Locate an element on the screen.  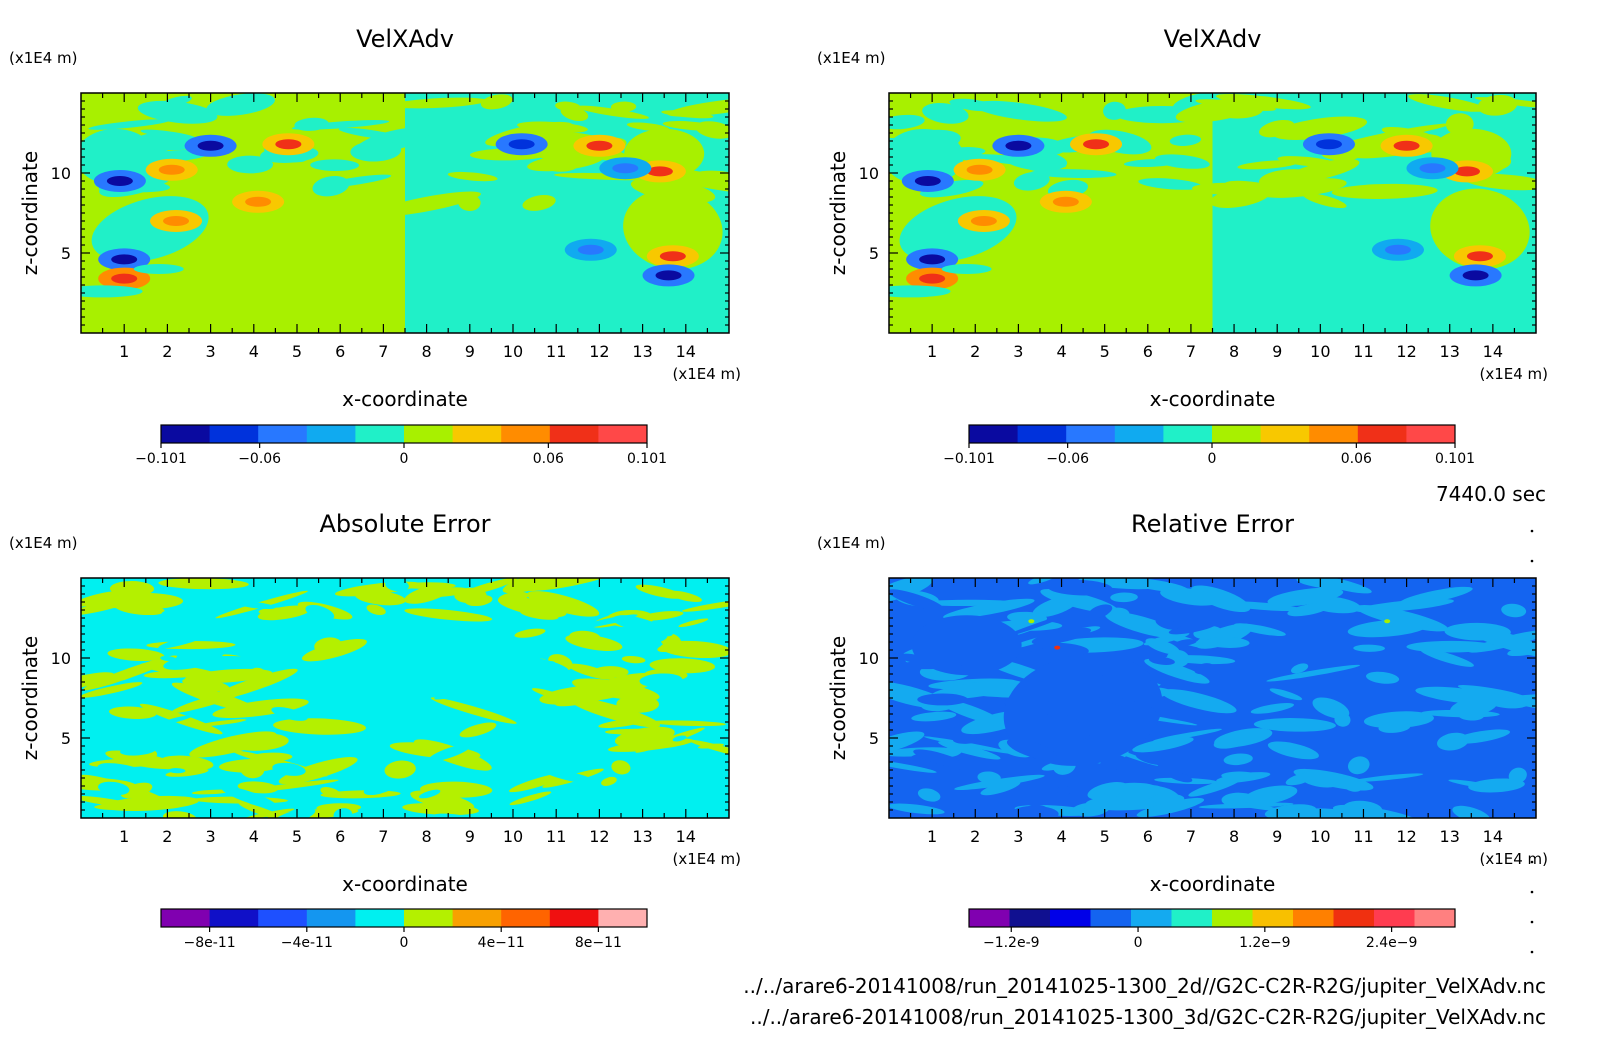
colorbar-tick-label: 8e−11 is located at coordinates (598, 943).